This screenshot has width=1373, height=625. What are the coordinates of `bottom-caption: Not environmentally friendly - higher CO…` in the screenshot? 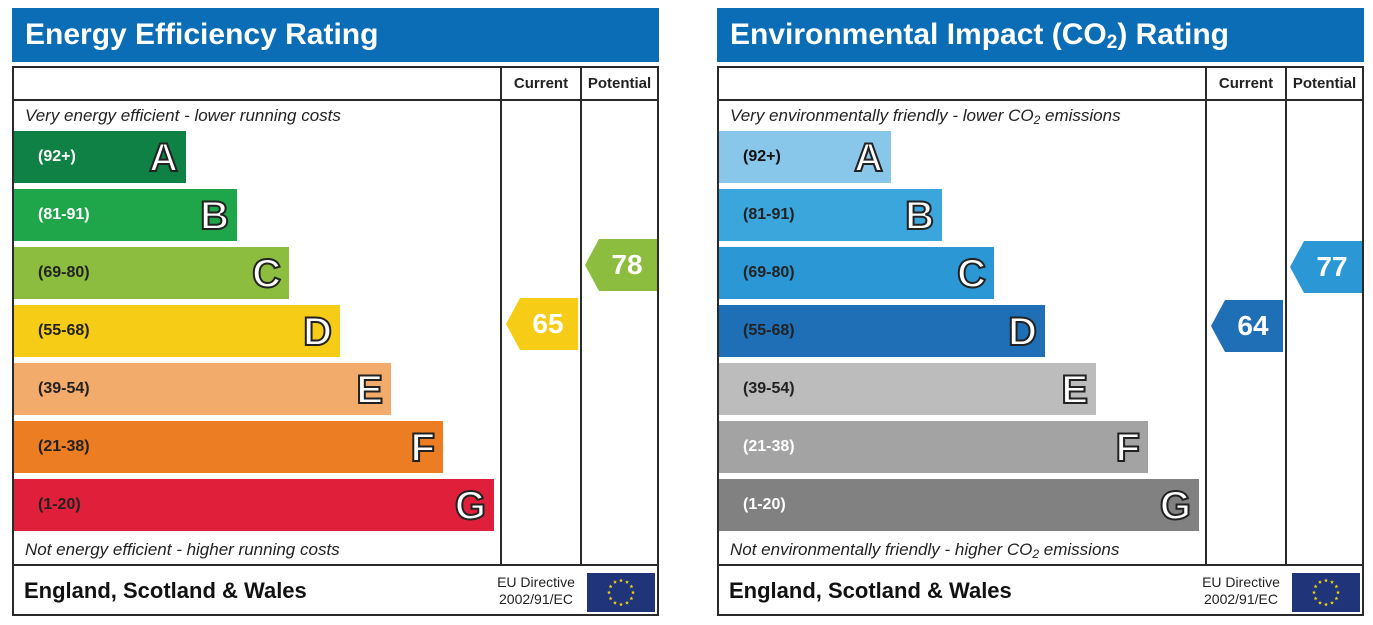 It's located at (924, 550).